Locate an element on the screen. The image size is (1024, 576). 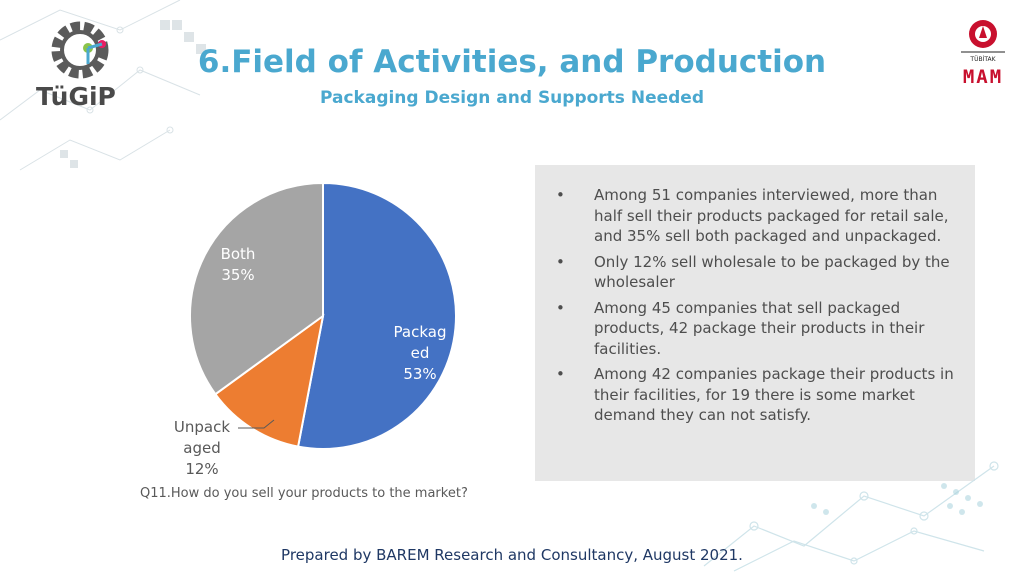
pie-chart: Packag ed 53% Unpack aged 12% Both 35% is located at coordinates (315, 329).